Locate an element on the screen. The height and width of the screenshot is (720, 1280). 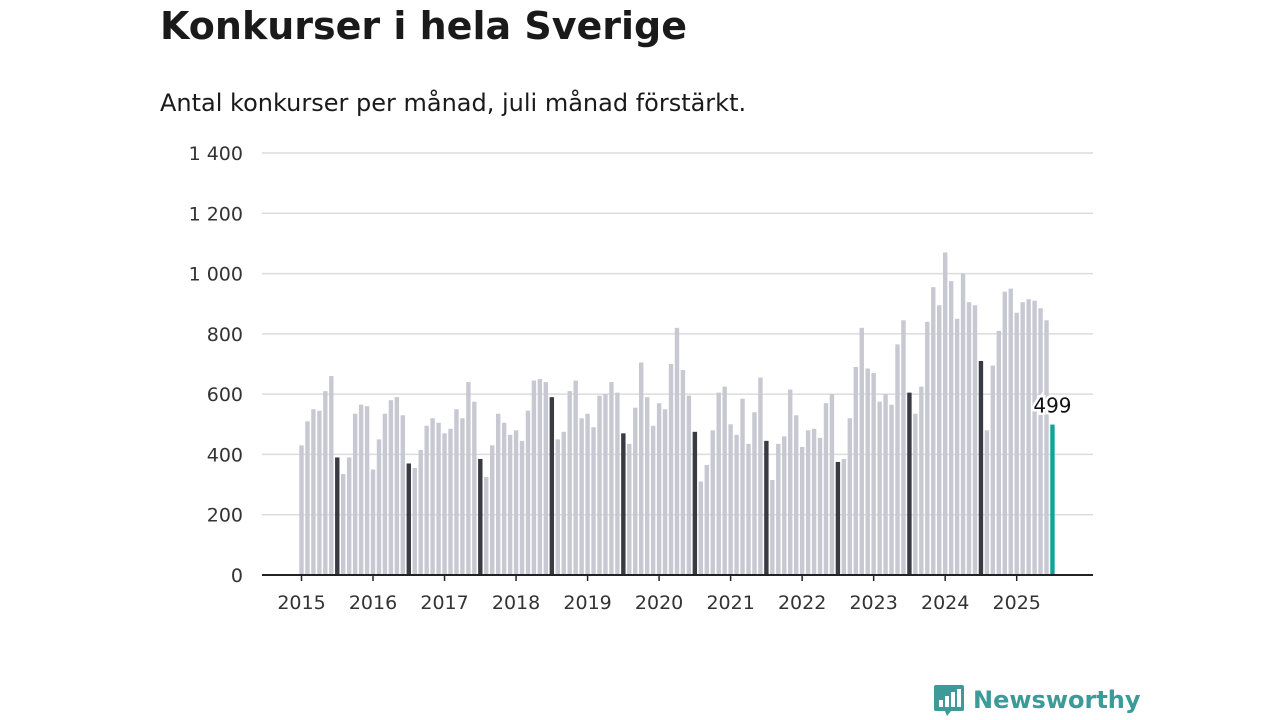
x-tick-label: 2016 is located at coordinates (373, 603).